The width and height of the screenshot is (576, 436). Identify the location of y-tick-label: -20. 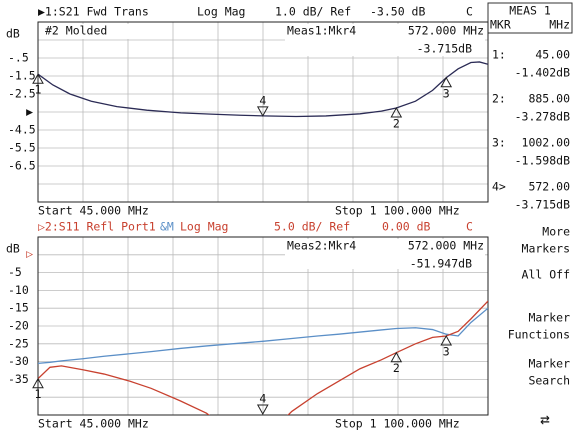
(18, 326).